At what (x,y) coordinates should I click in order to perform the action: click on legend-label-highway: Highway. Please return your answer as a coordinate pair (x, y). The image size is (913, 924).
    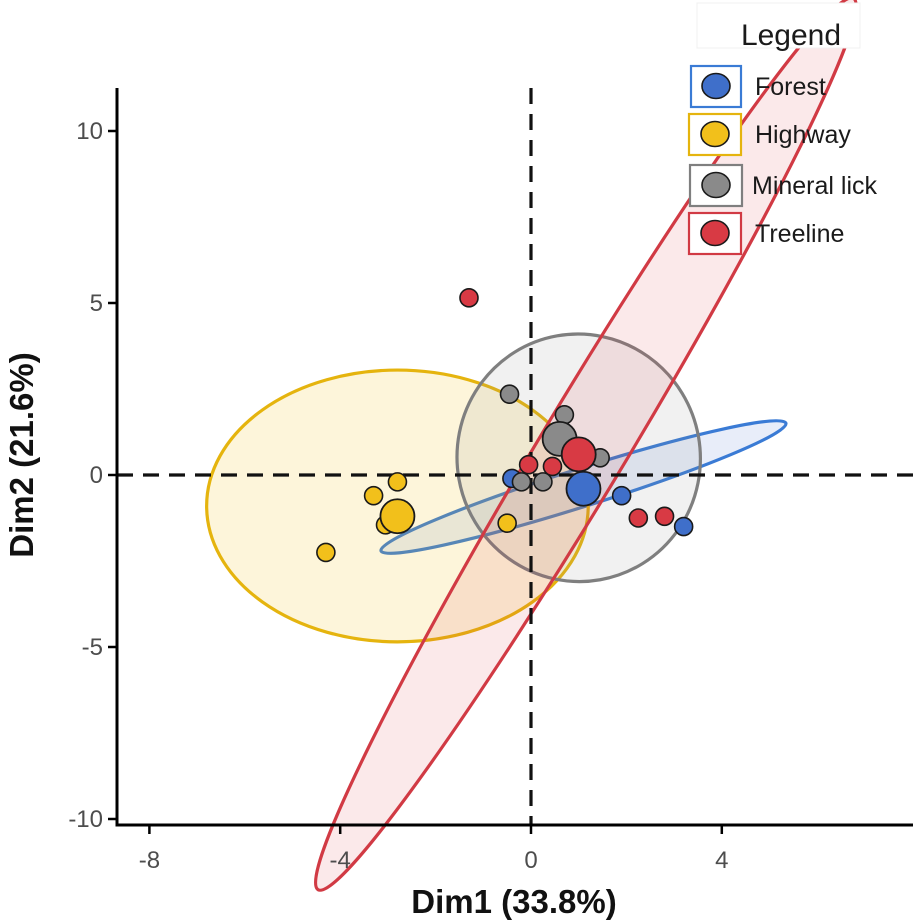
    Looking at the image, I should click on (803, 135).